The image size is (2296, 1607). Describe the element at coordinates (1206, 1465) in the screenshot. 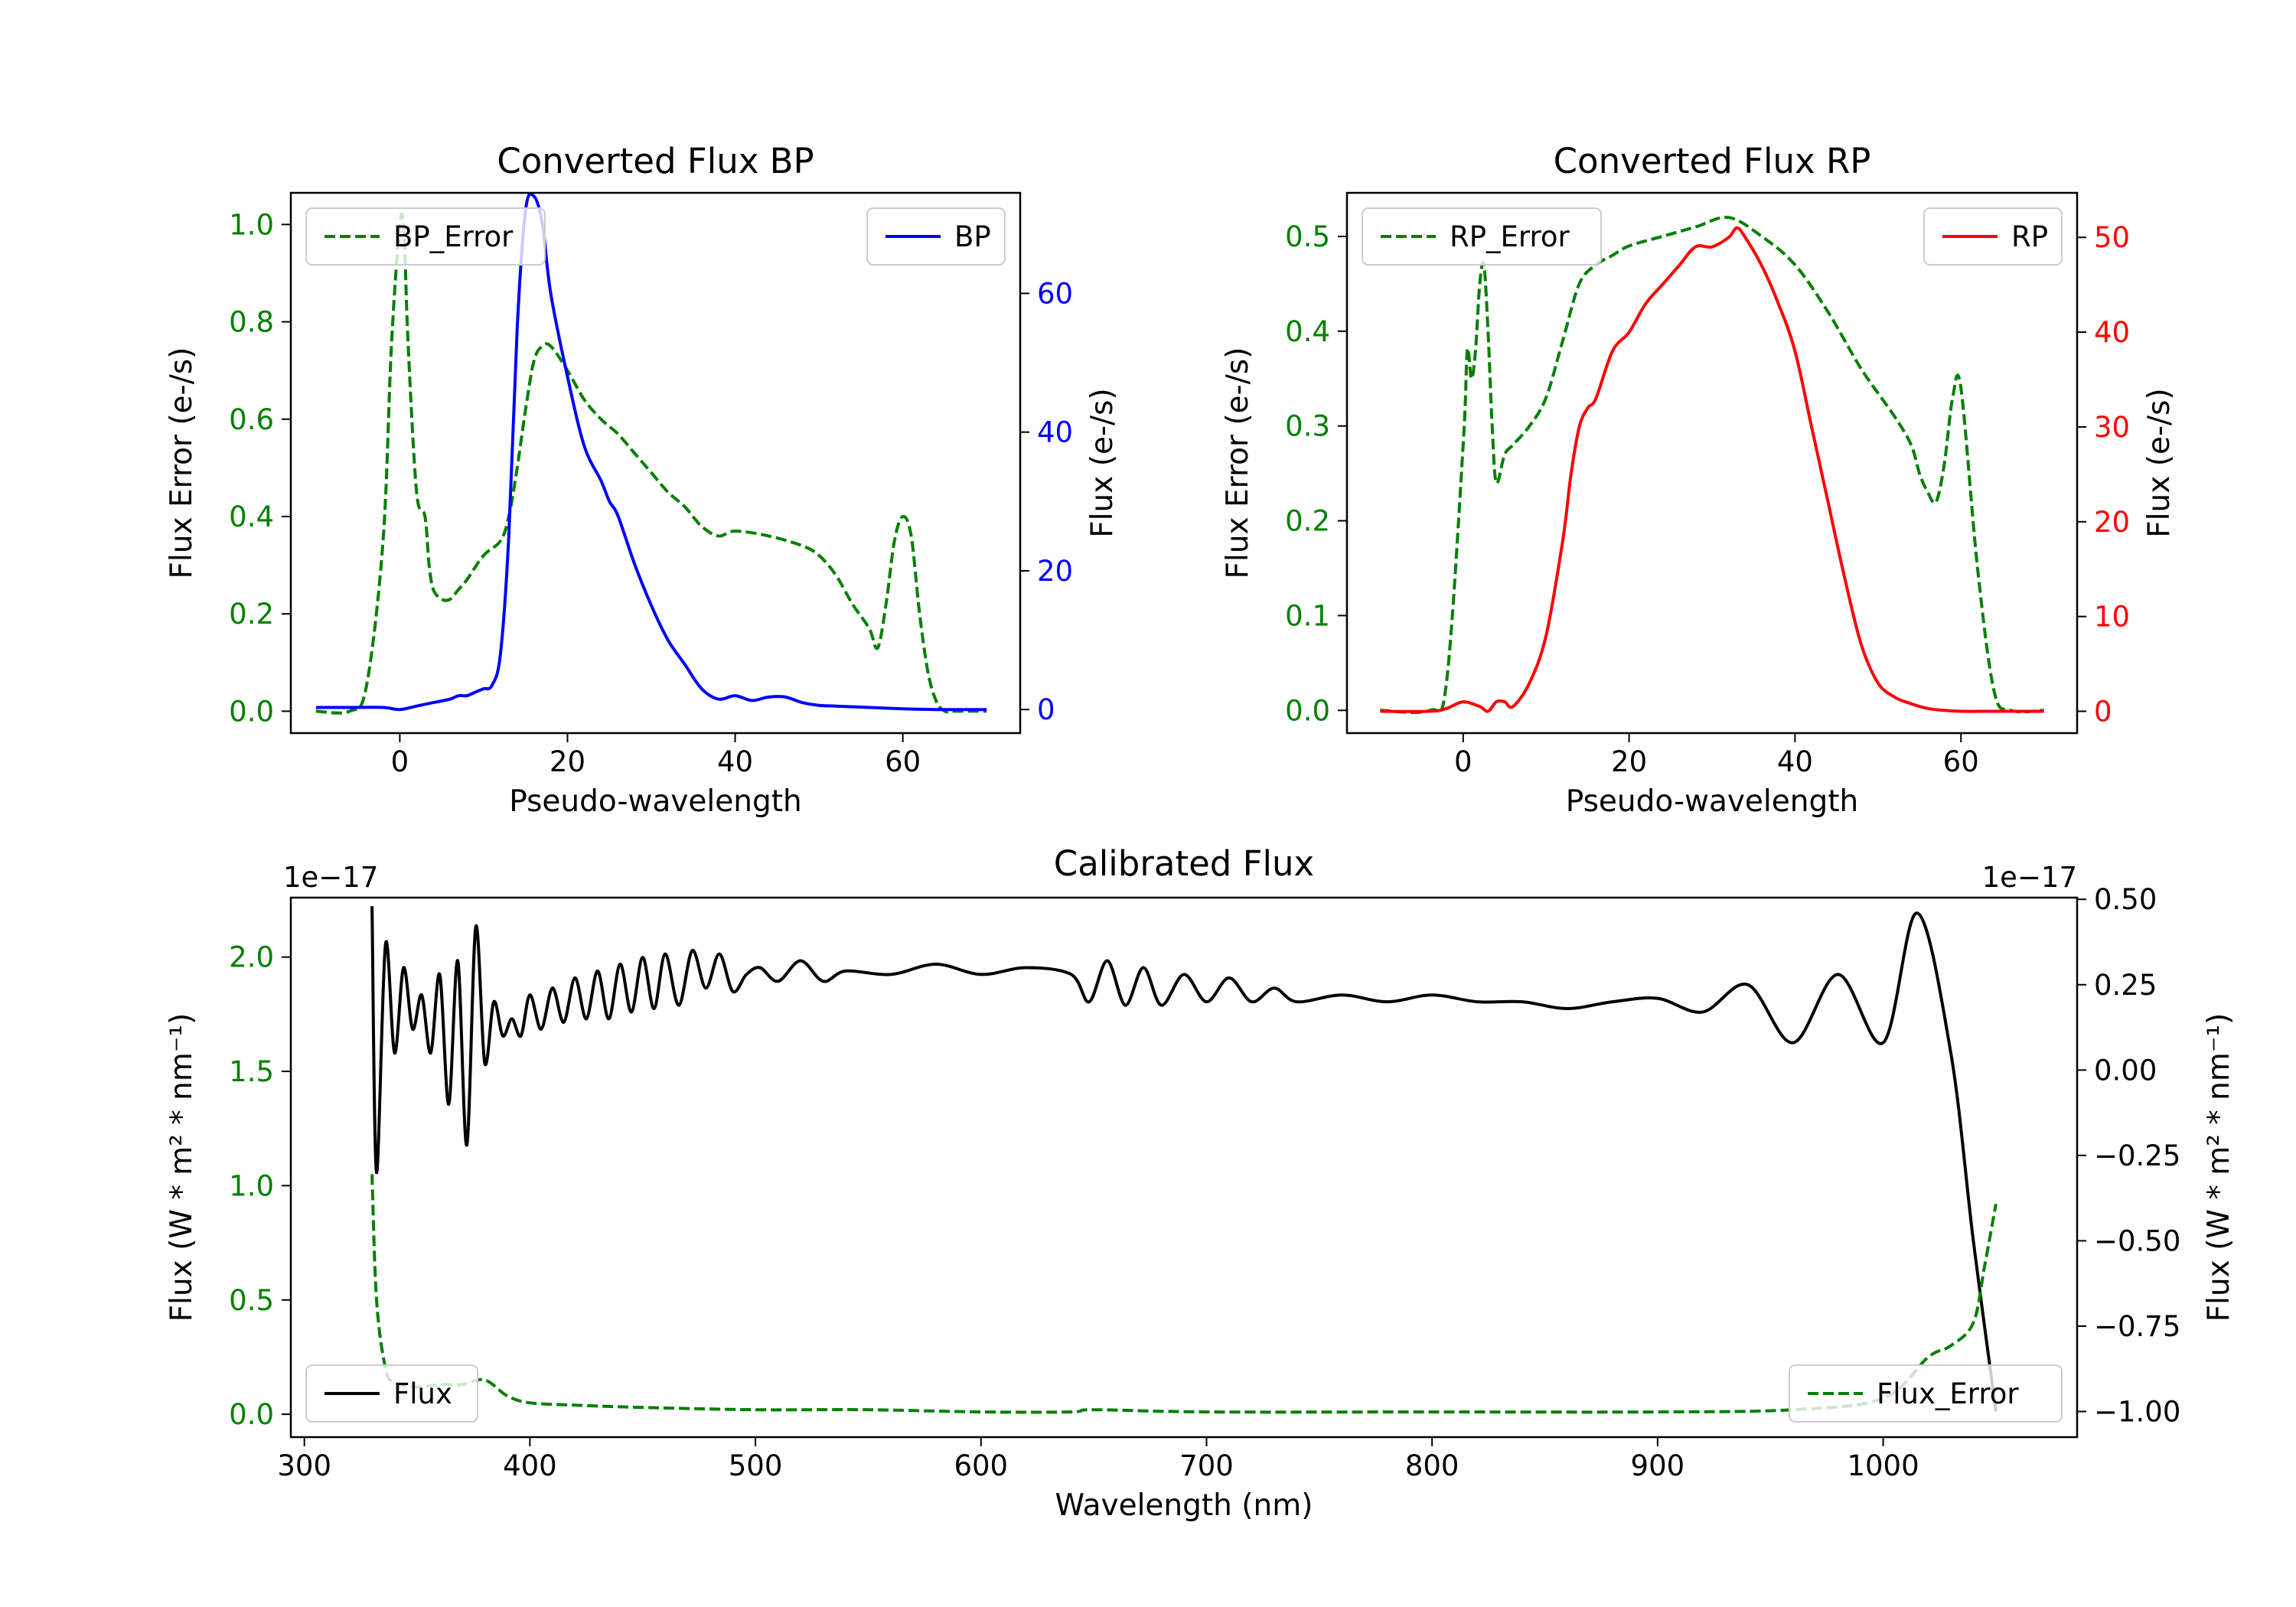

I see `x-tick-label: 700` at that location.